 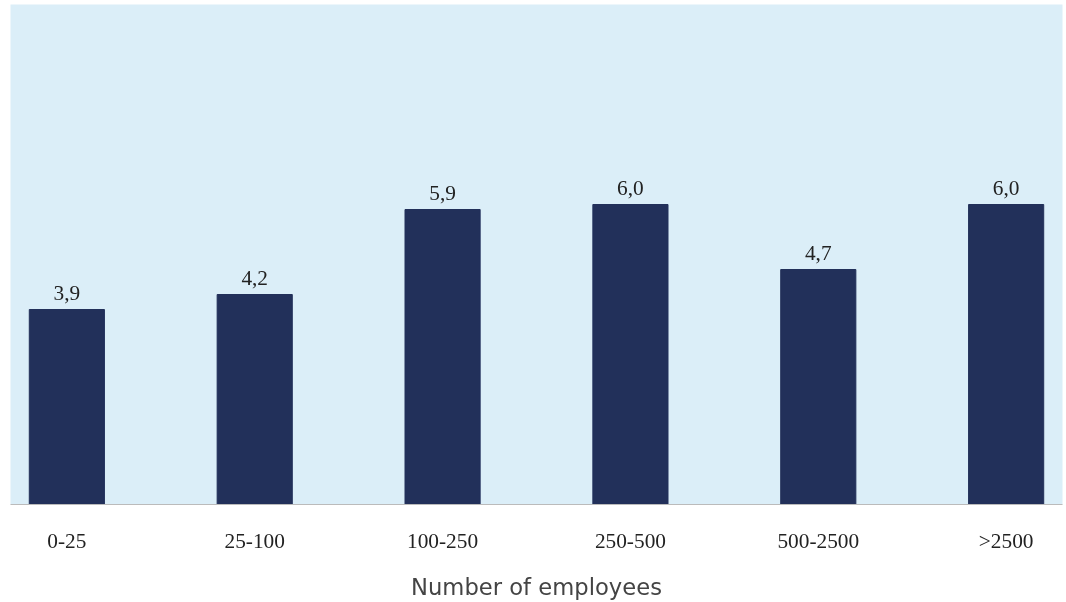 What do you see at coordinates (1006, 540) in the screenshot?
I see `x-tick-label: >2500` at bounding box center [1006, 540].